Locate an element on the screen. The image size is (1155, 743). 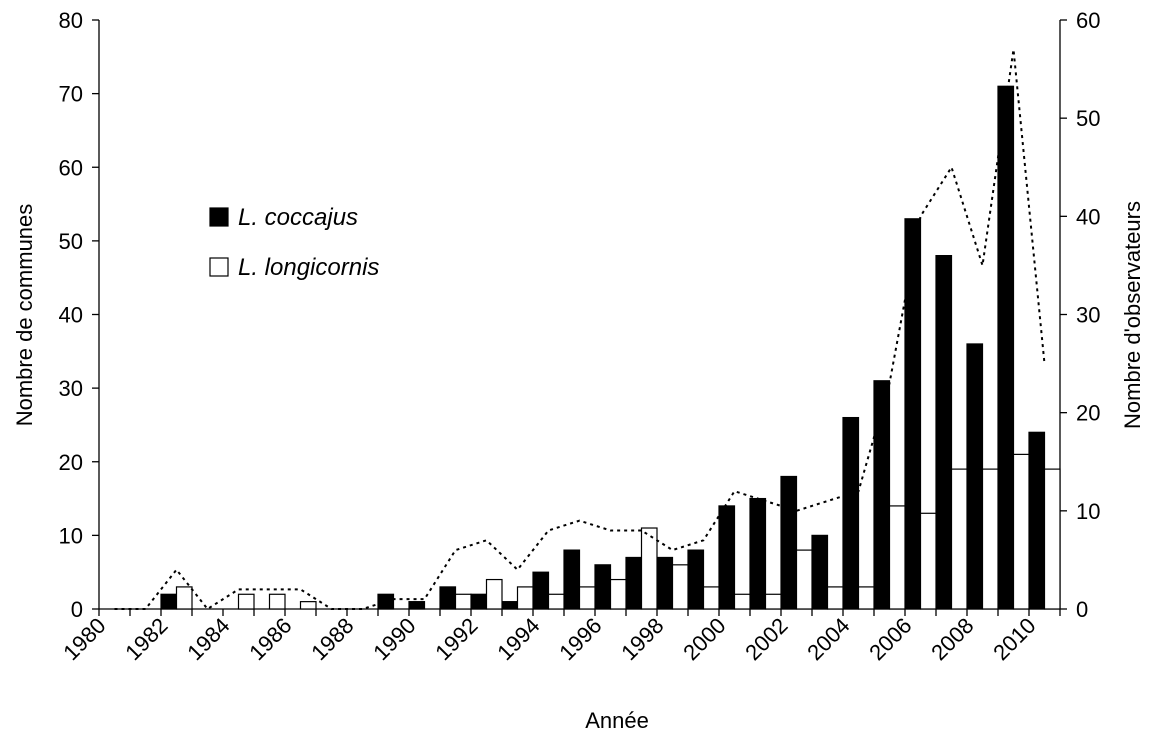
x-tick-label: 1980 is located at coordinates (84, 639).